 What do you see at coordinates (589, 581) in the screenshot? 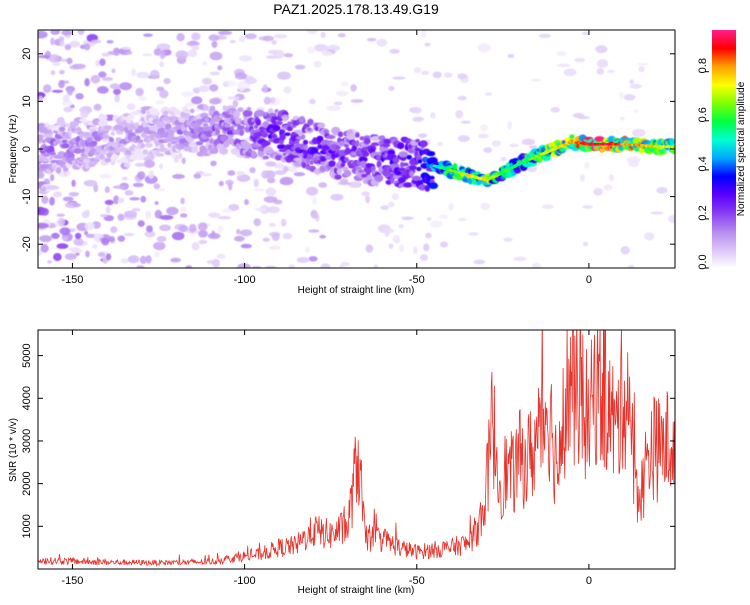
I see `x-tick-label: 0` at bounding box center [589, 581].